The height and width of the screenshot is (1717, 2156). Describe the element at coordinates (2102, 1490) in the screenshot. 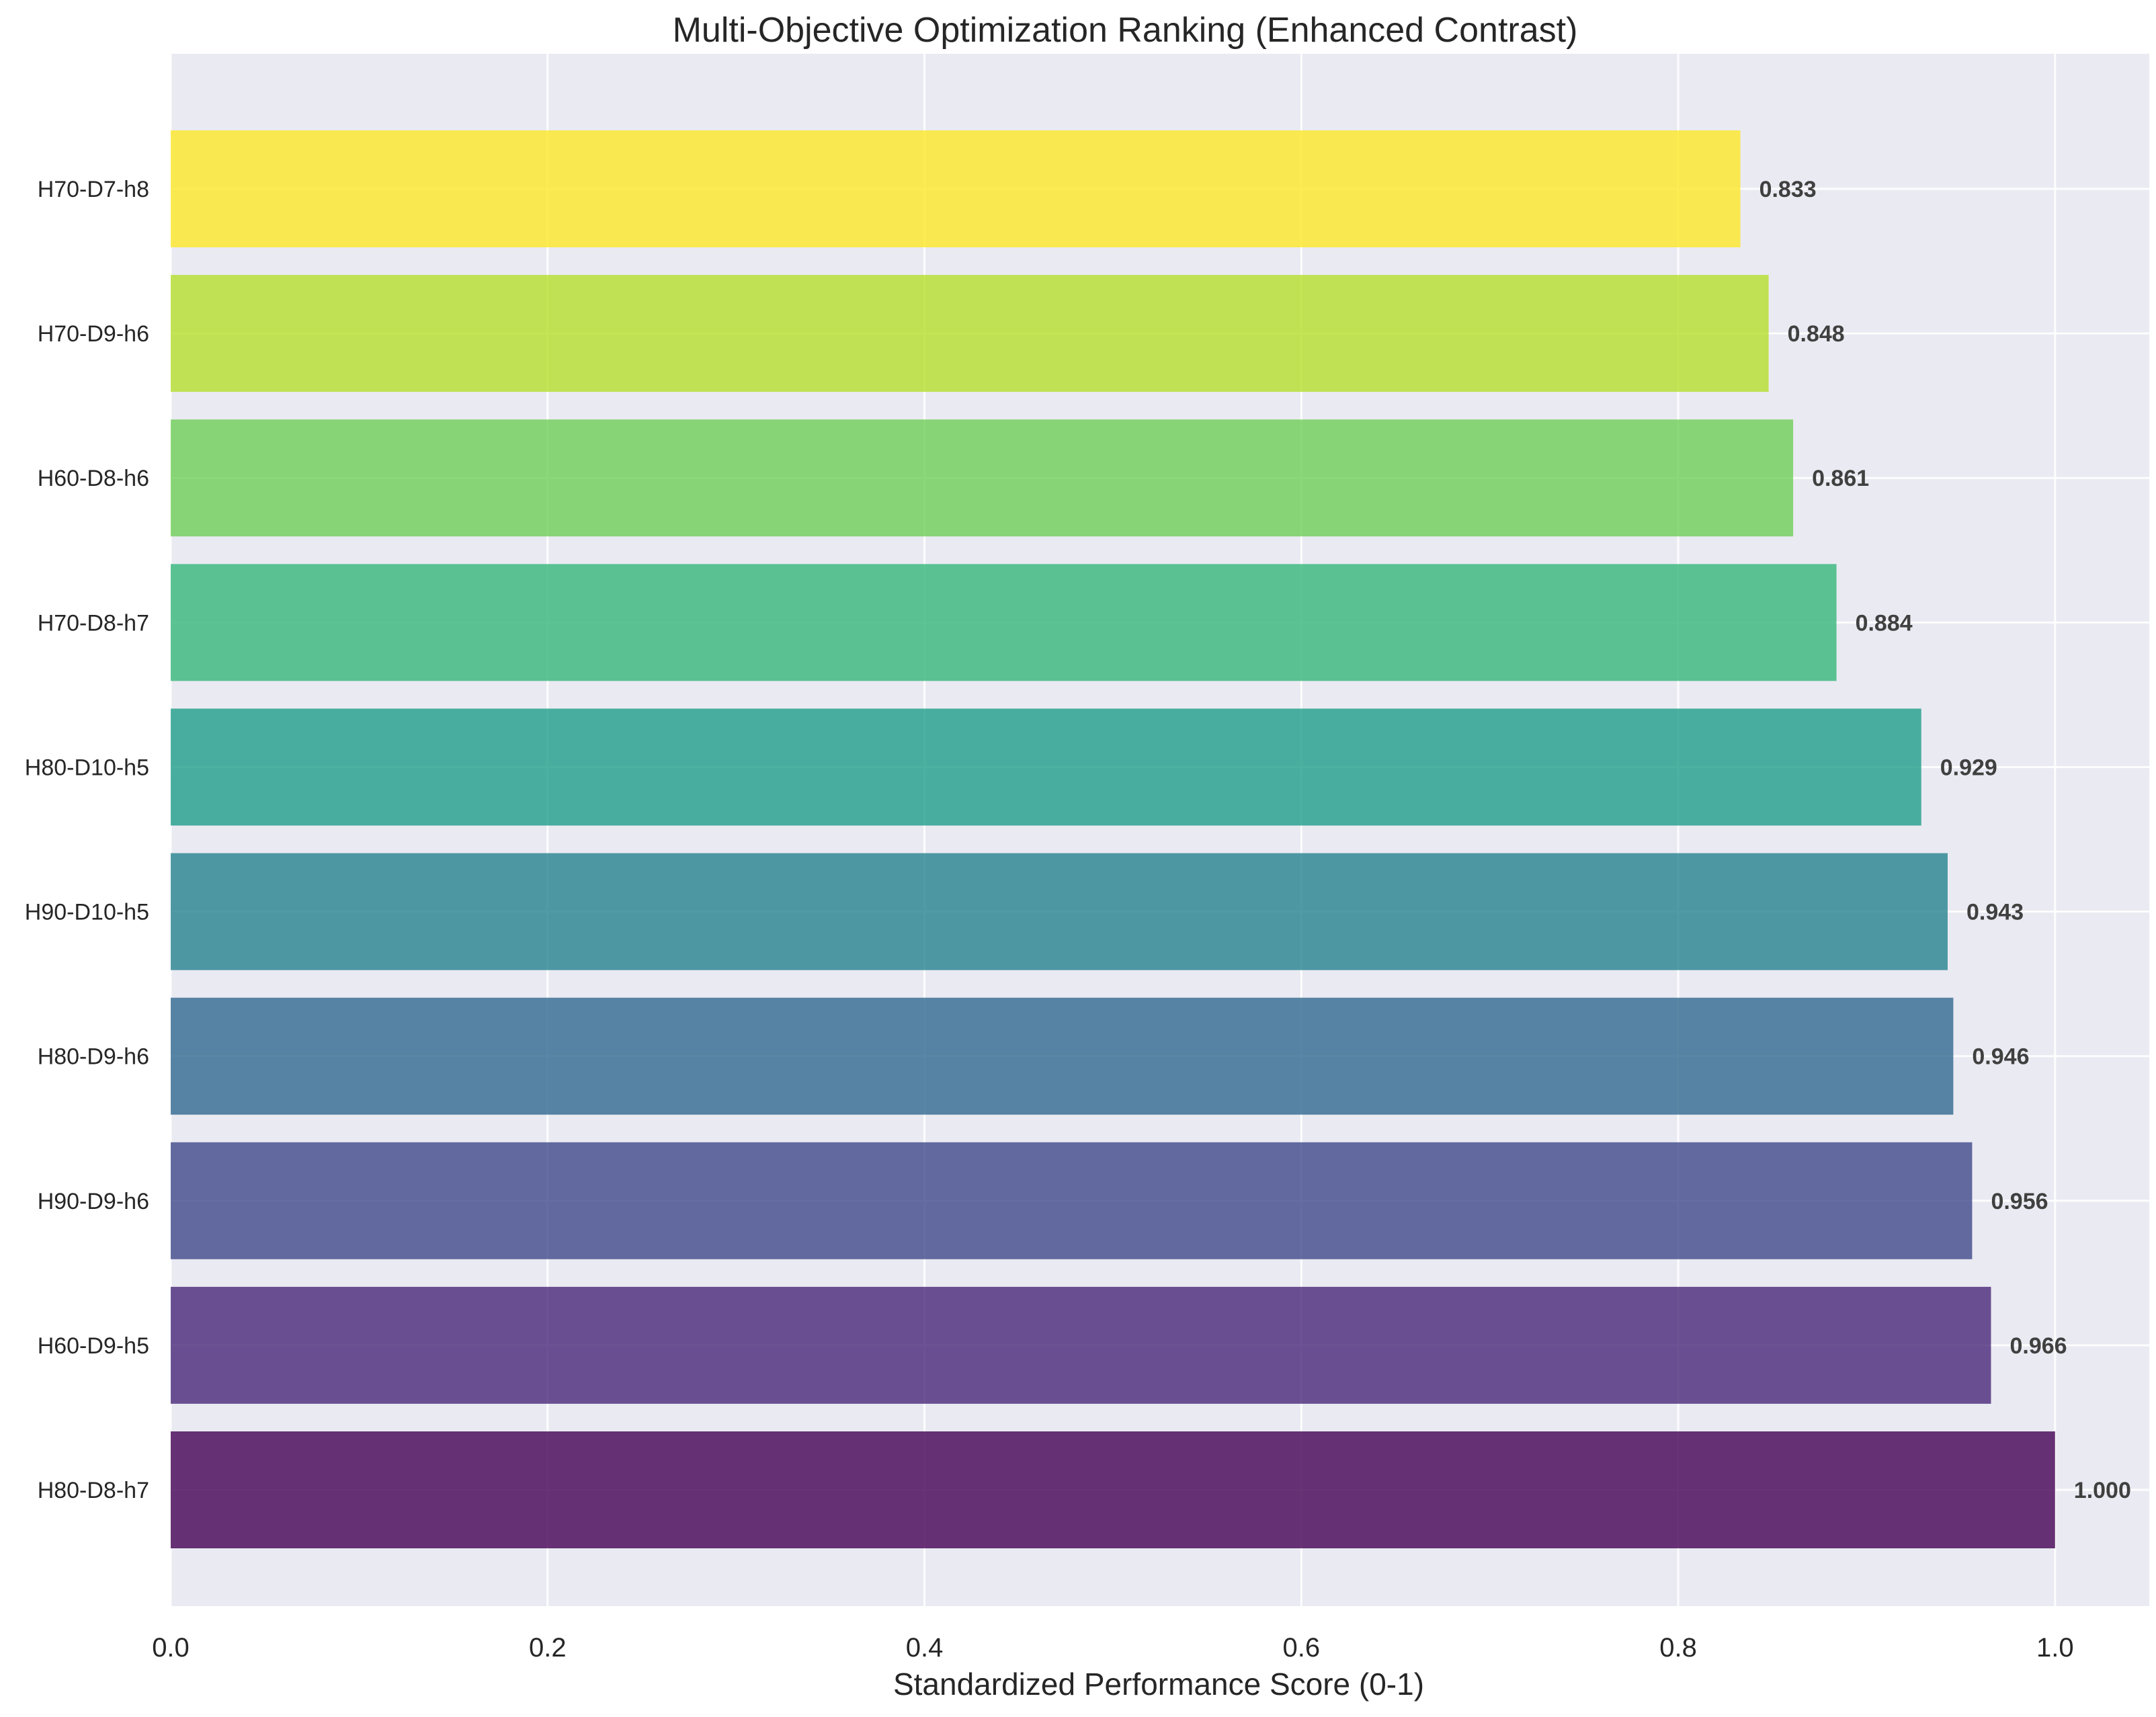

I see `bar-value-label: 1.000` at that location.